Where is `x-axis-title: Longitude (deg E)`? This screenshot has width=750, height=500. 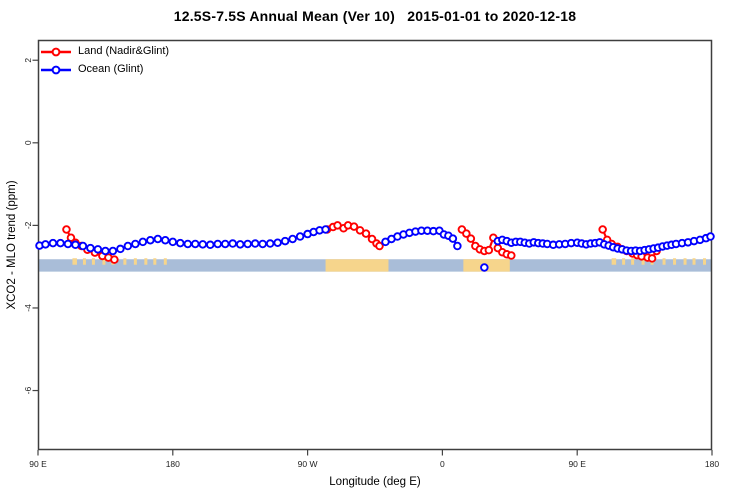
x-axis-title: Longitude (deg E) is located at coordinates (375, 482).